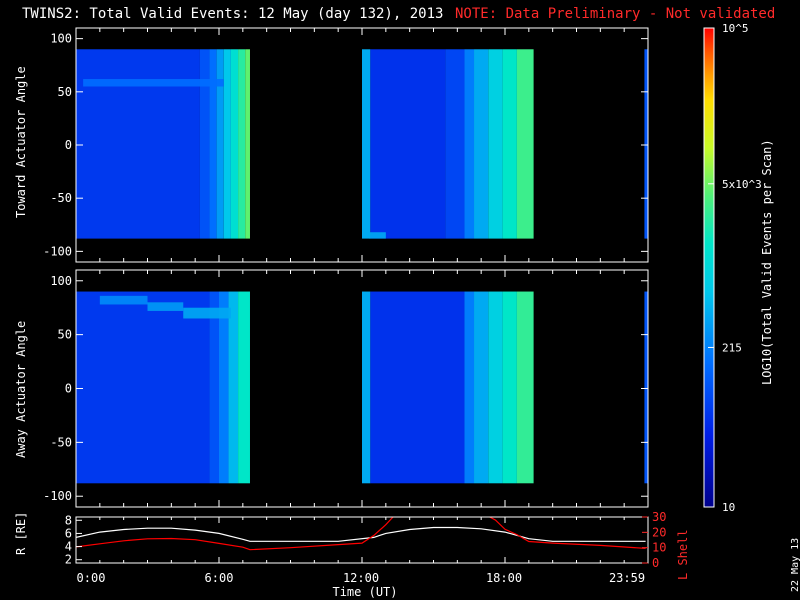 This screenshot has width=800, height=600. What do you see at coordinates (627, 578) in the screenshot?
I see `x-tick-label: 23:59` at bounding box center [627, 578].